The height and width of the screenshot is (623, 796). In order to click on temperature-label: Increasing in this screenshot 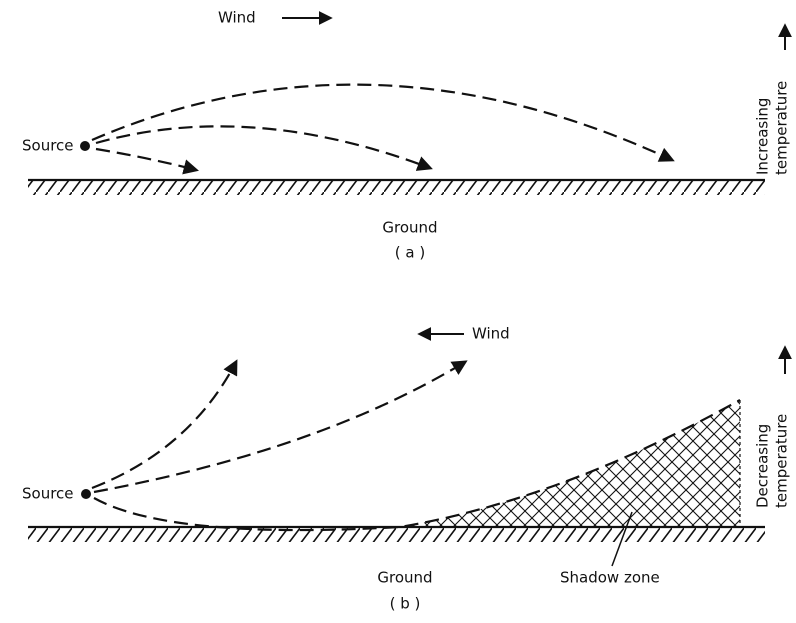, I will do `click(763, 136)`.